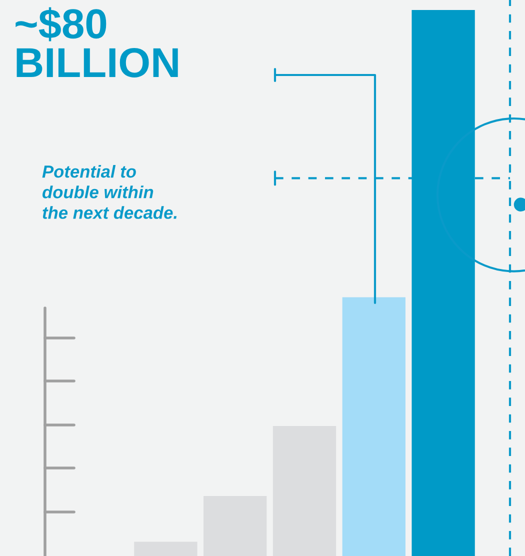 The image size is (525, 556). What do you see at coordinates (109, 192) in the screenshot?
I see `text: Potential to double within the next decade.` at bounding box center [109, 192].